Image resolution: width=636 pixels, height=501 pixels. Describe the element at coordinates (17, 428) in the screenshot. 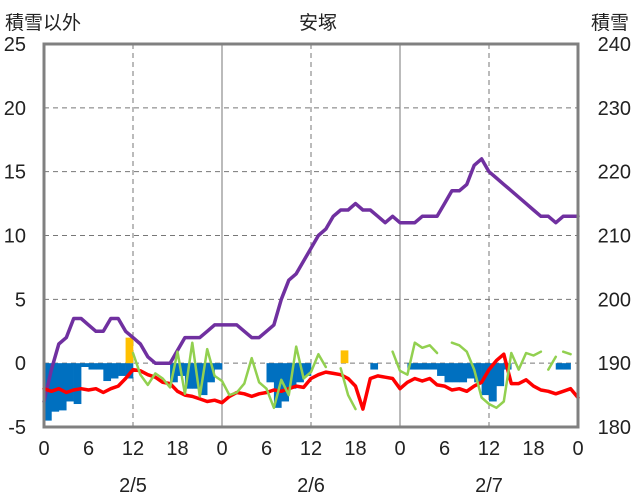

I see `left-tick-label: -5` at that location.